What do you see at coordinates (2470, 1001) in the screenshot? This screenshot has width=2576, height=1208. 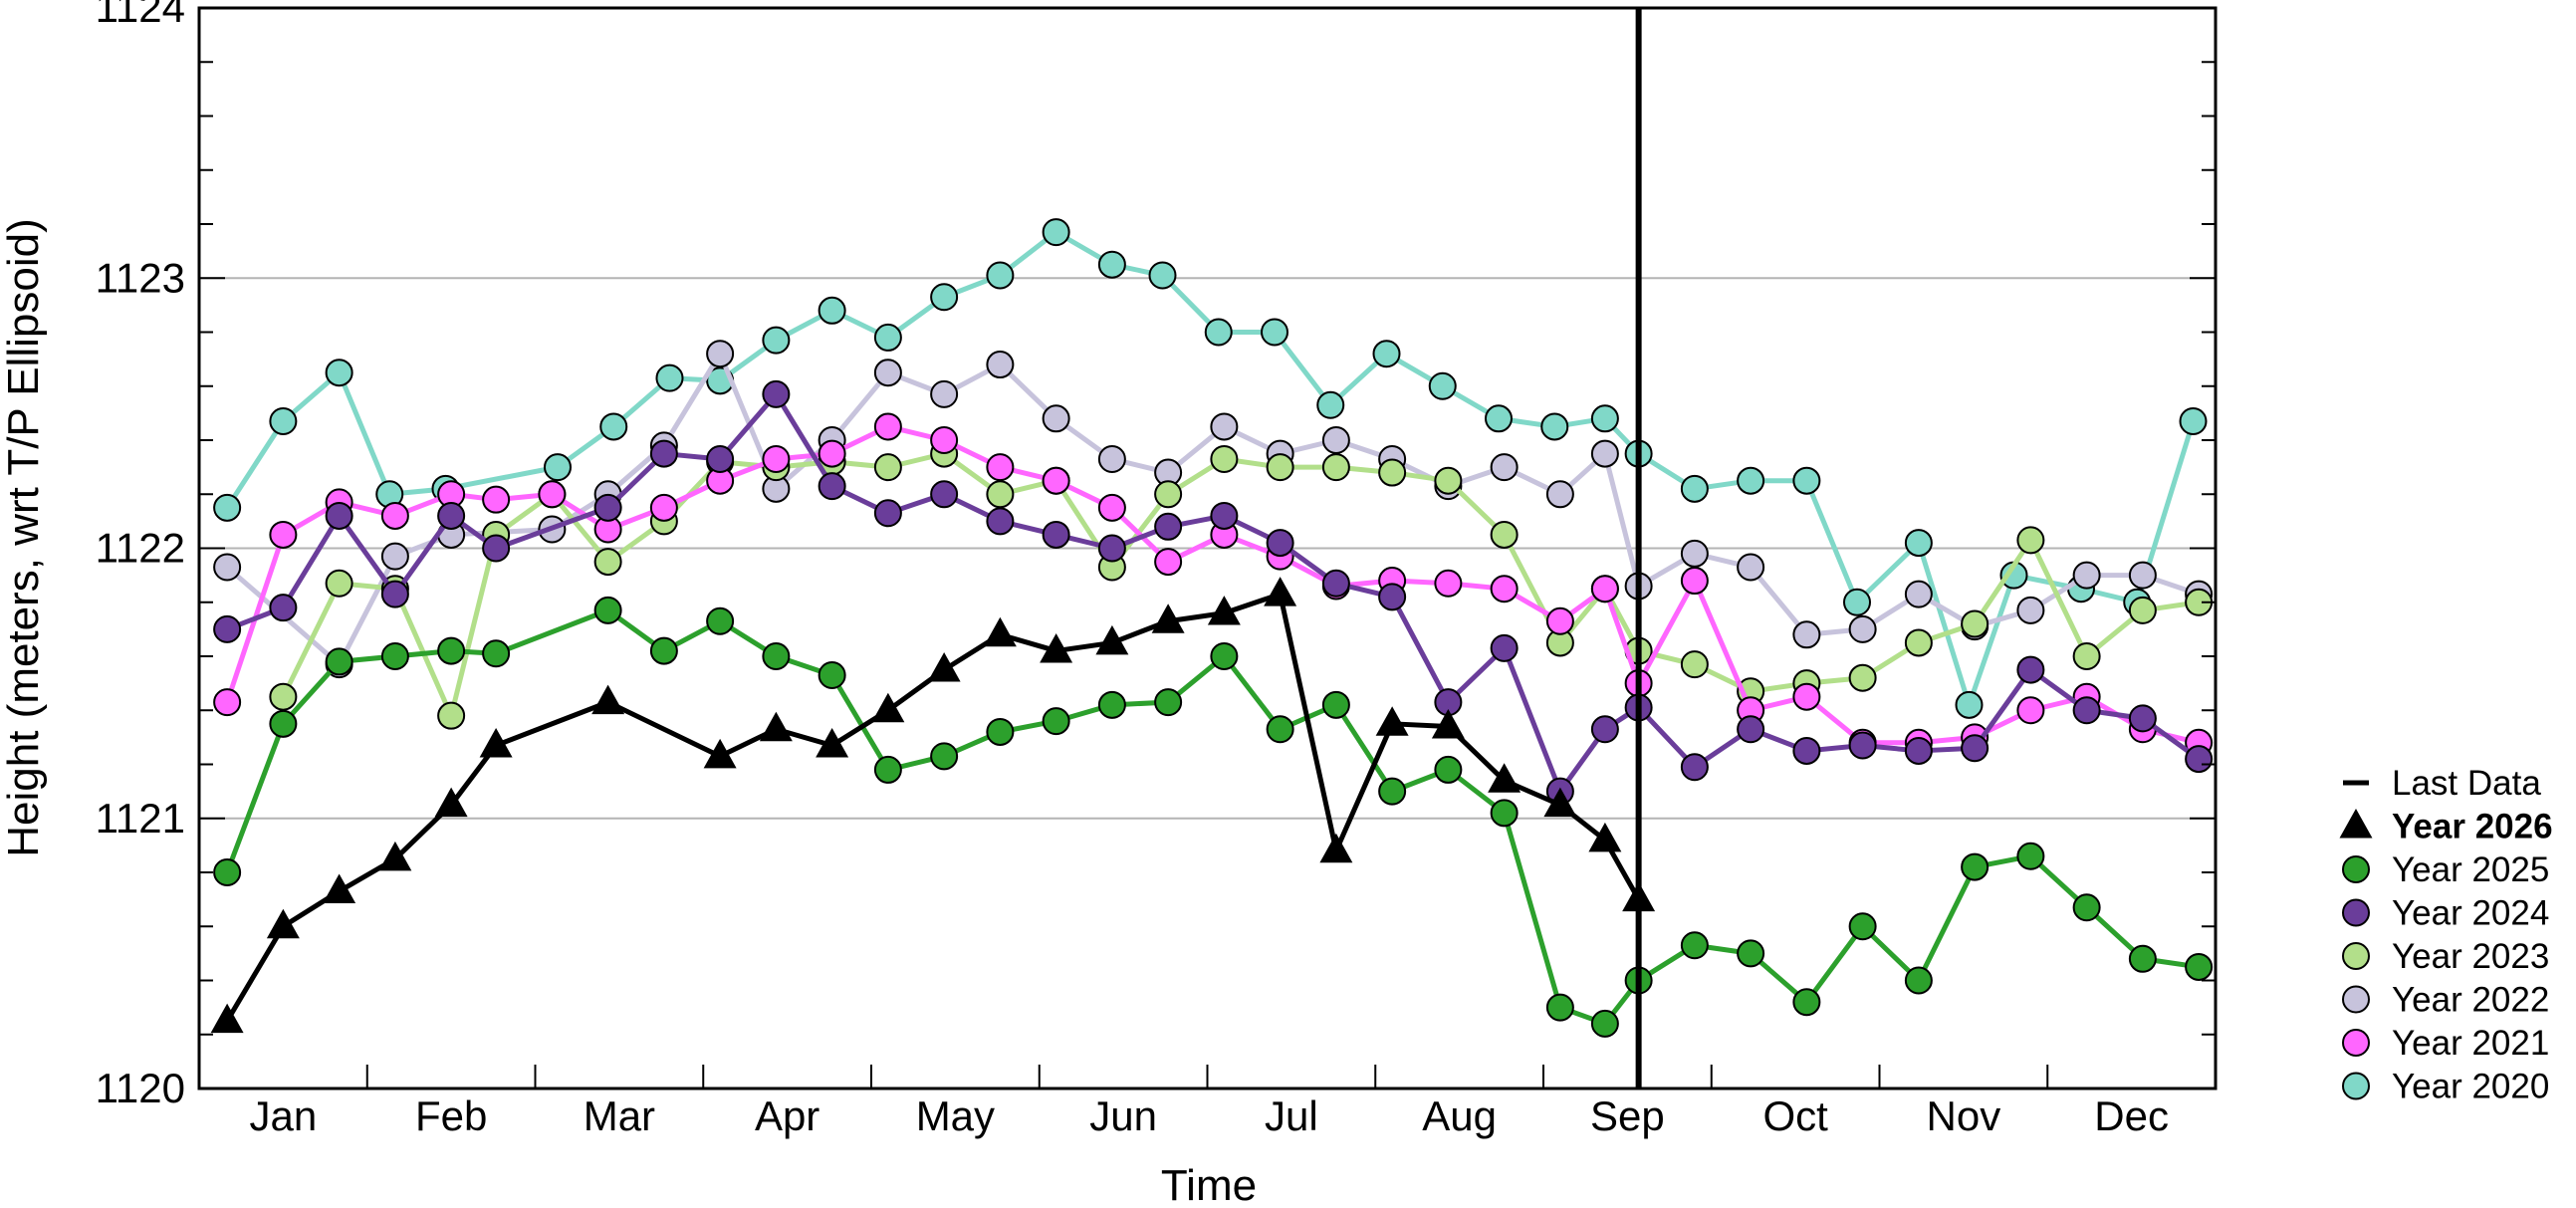 I see `legend-label: Year 2022` at bounding box center [2470, 1001].